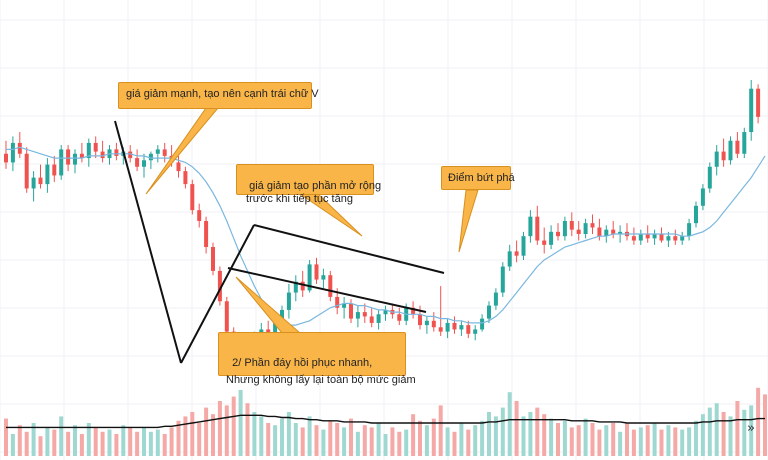 This screenshot has width=768, height=460. What do you see at coordinates (751, 429) in the screenshot?
I see `scroll-to-latest-button: »` at bounding box center [751, 429].